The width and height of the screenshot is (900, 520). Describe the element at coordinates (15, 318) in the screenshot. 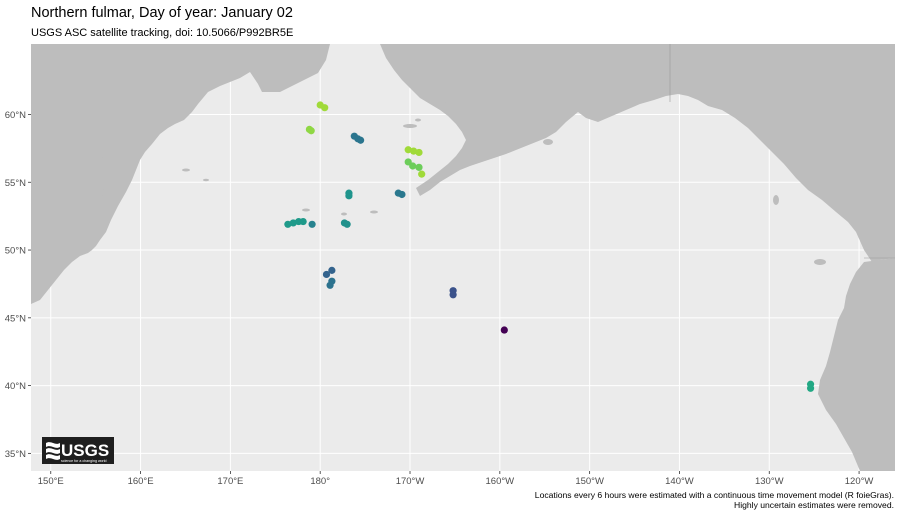

I see `y-tick-label: 45°N` at that location.